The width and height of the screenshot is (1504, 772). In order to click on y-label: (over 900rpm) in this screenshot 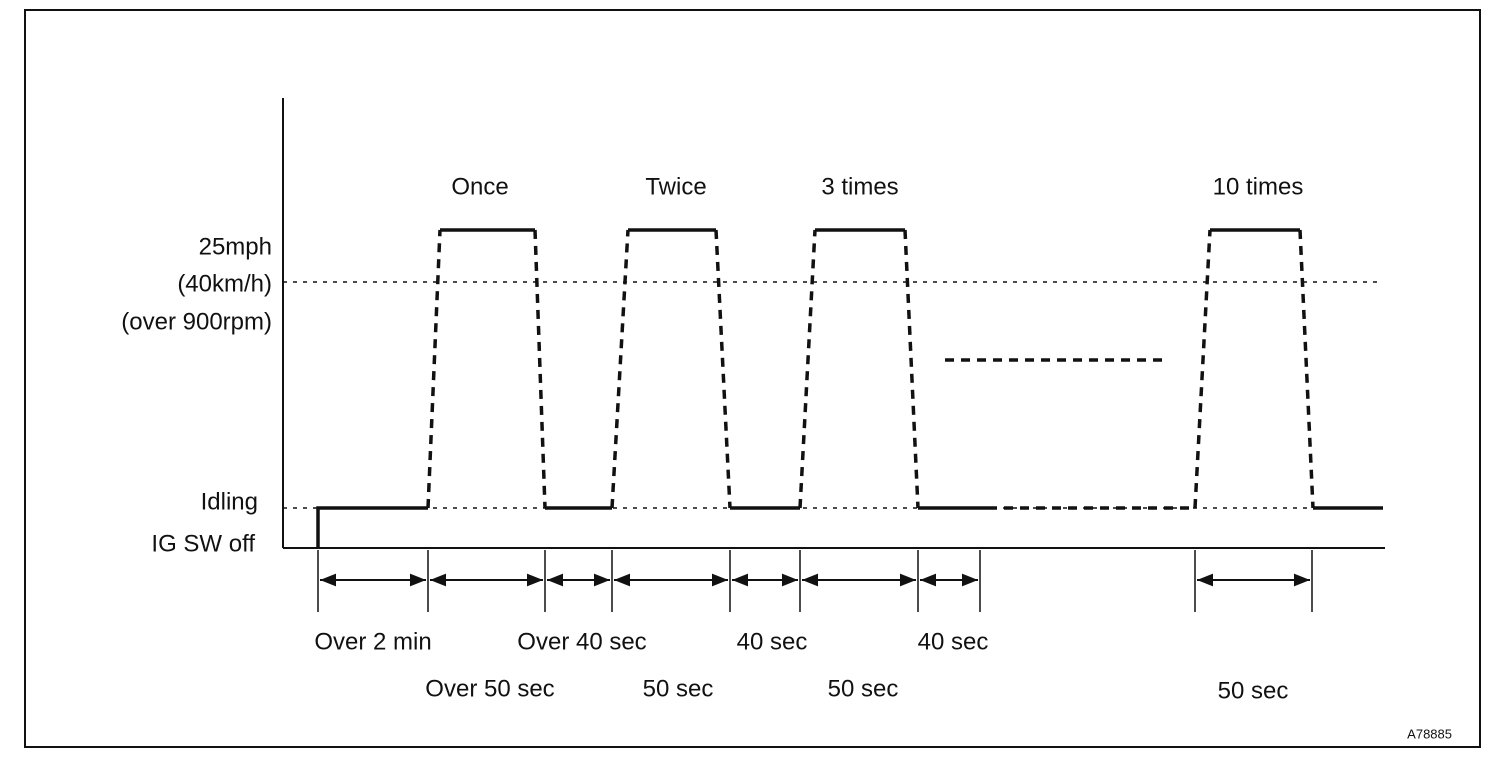, I will do `click(196, 321)`.